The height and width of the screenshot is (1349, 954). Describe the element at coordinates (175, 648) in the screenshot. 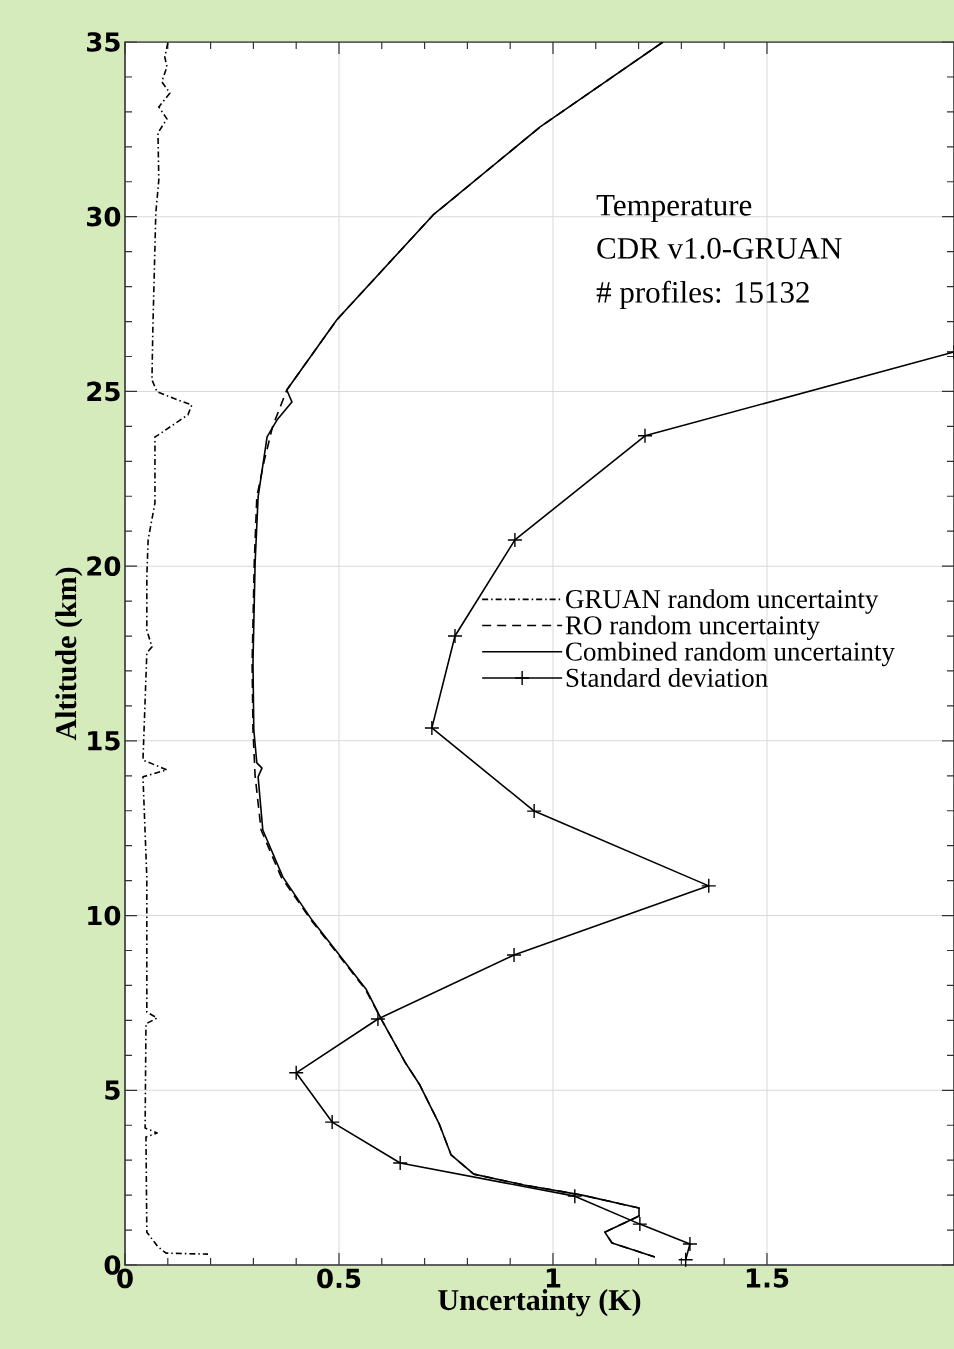

I see `line-series` at that location.